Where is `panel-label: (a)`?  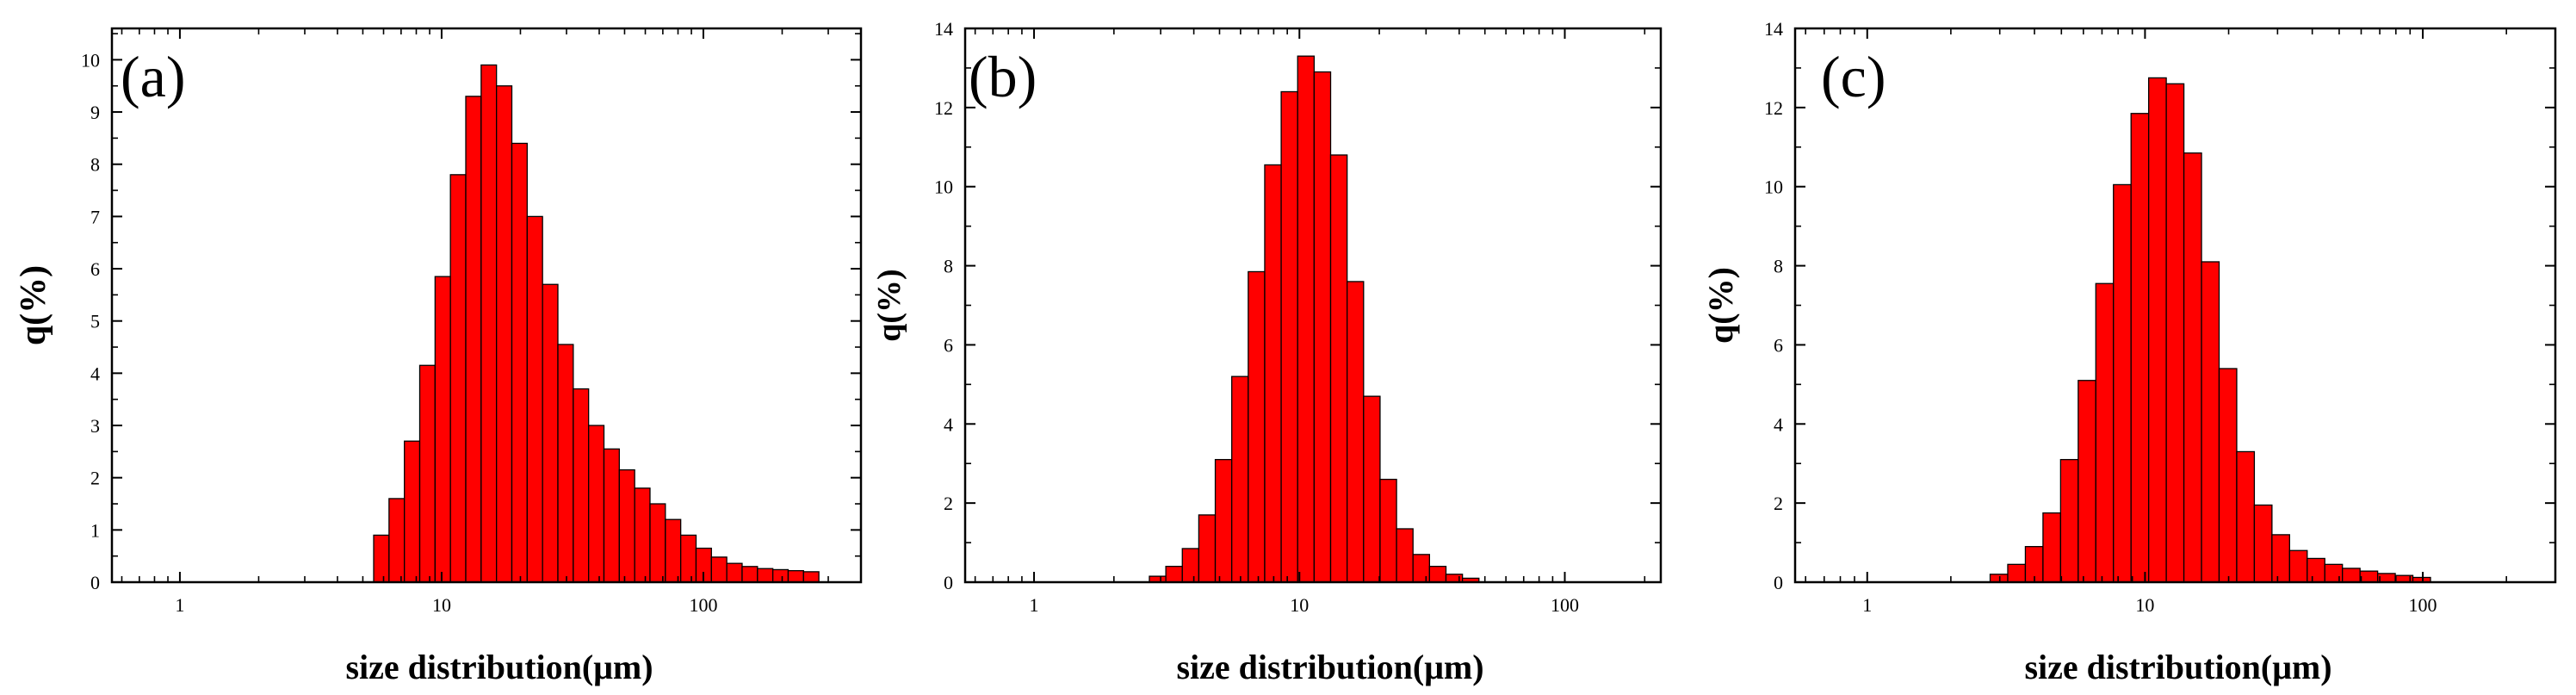
panel-label: (a) is located at coordinates (153, 76).